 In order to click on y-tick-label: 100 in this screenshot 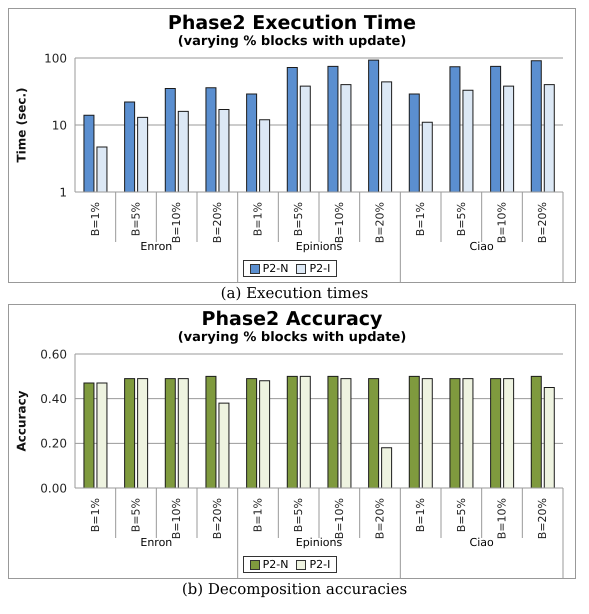, I will do `click(55, 58)`.